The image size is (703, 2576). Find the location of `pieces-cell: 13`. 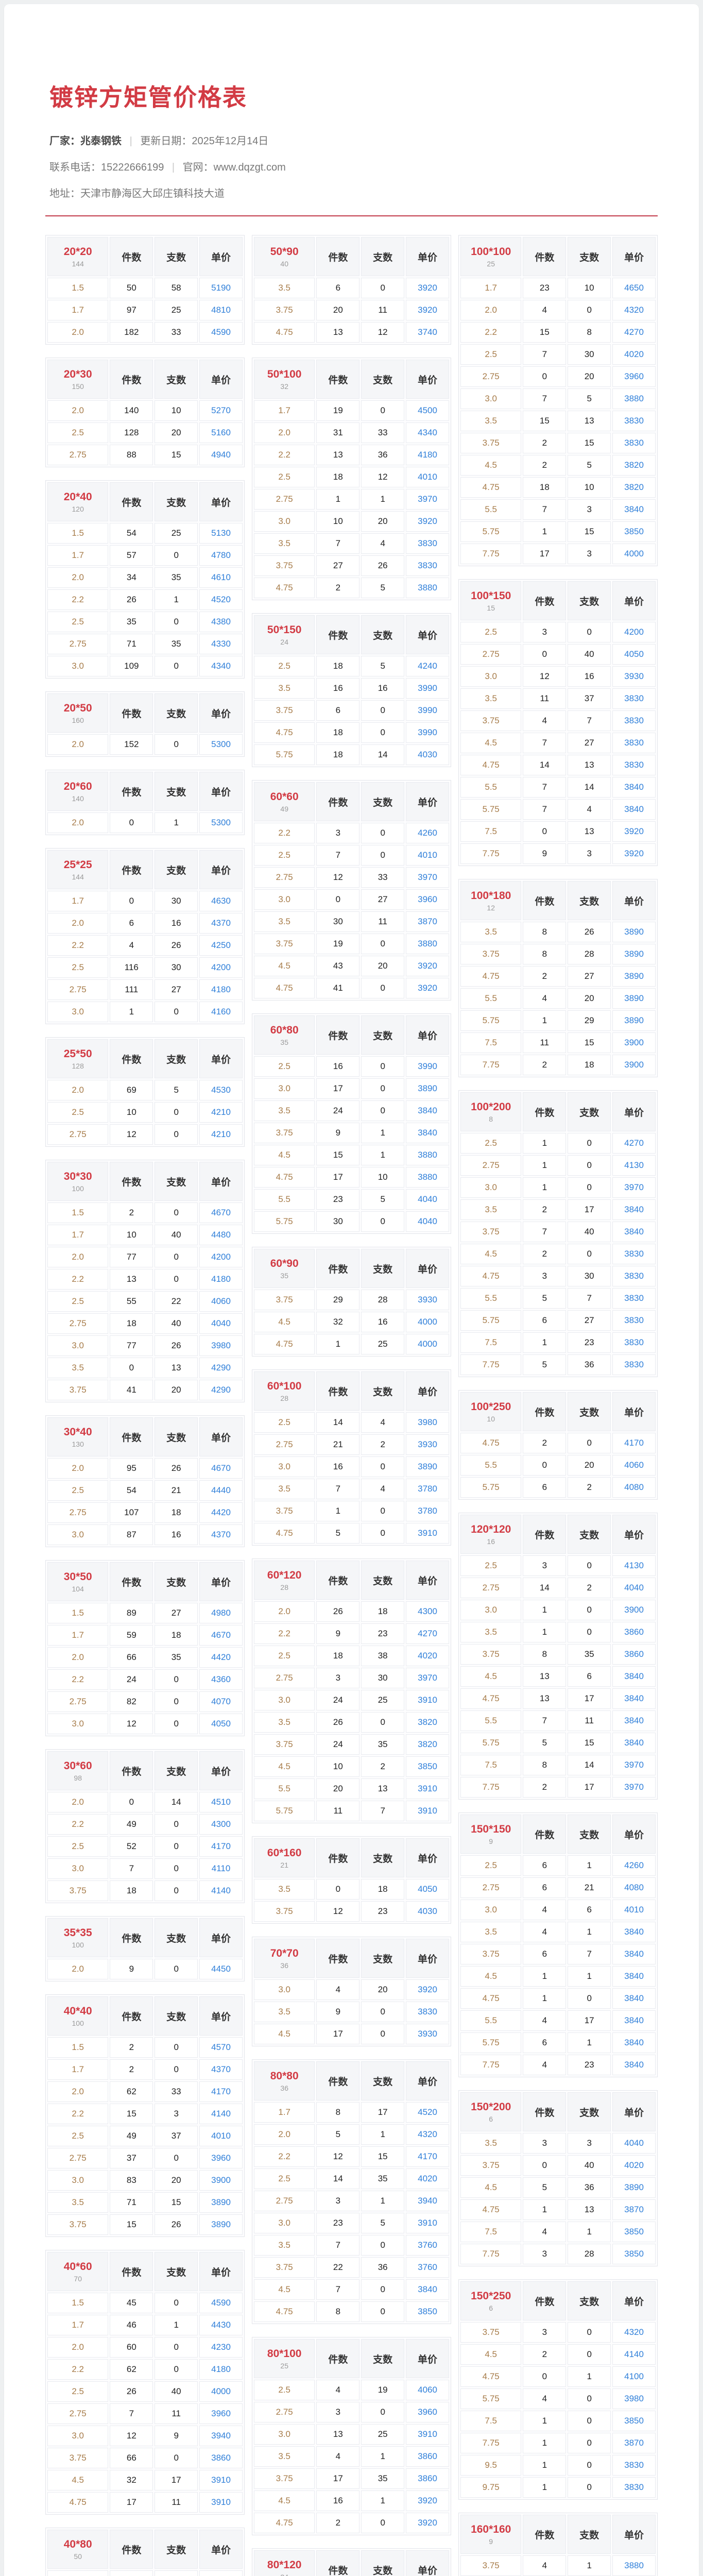

pieces-cell: 13 is located at coordinates (338, 2434).